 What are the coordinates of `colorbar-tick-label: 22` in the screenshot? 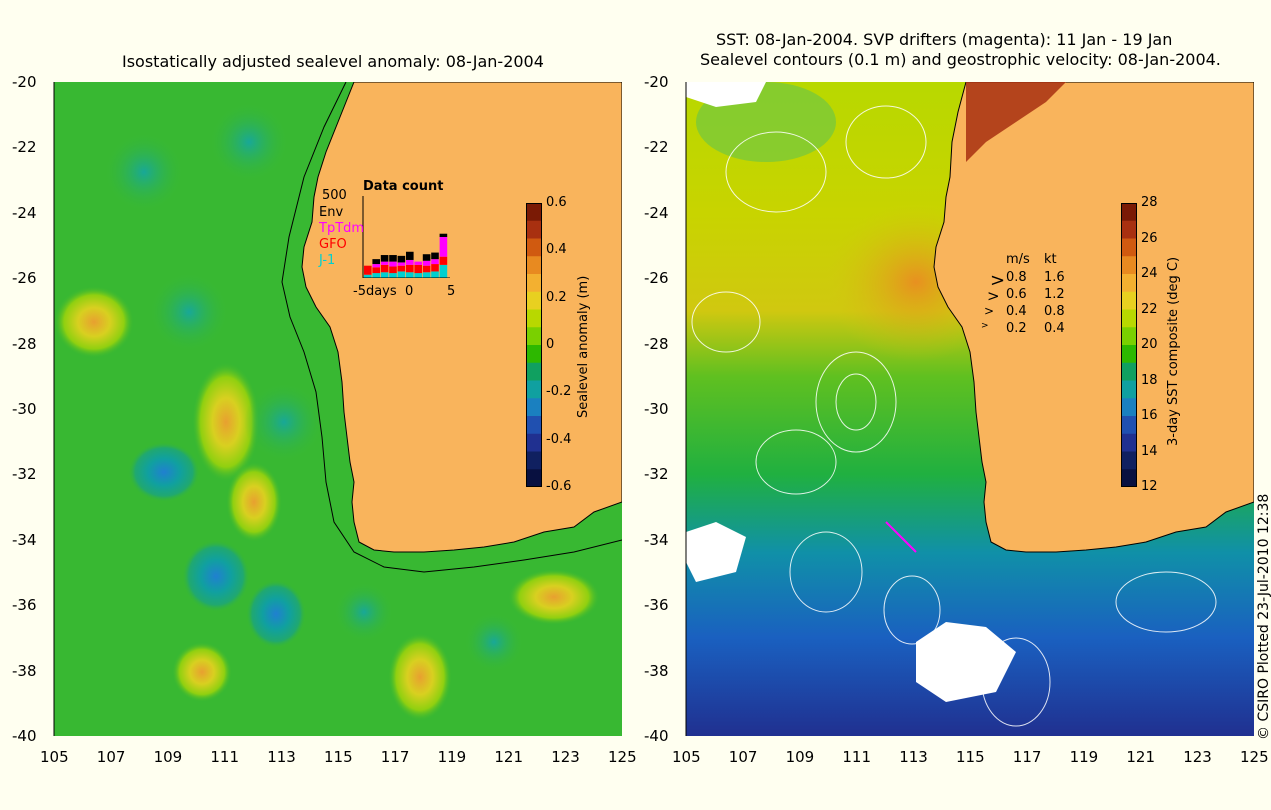 It's located at (1149, 309).